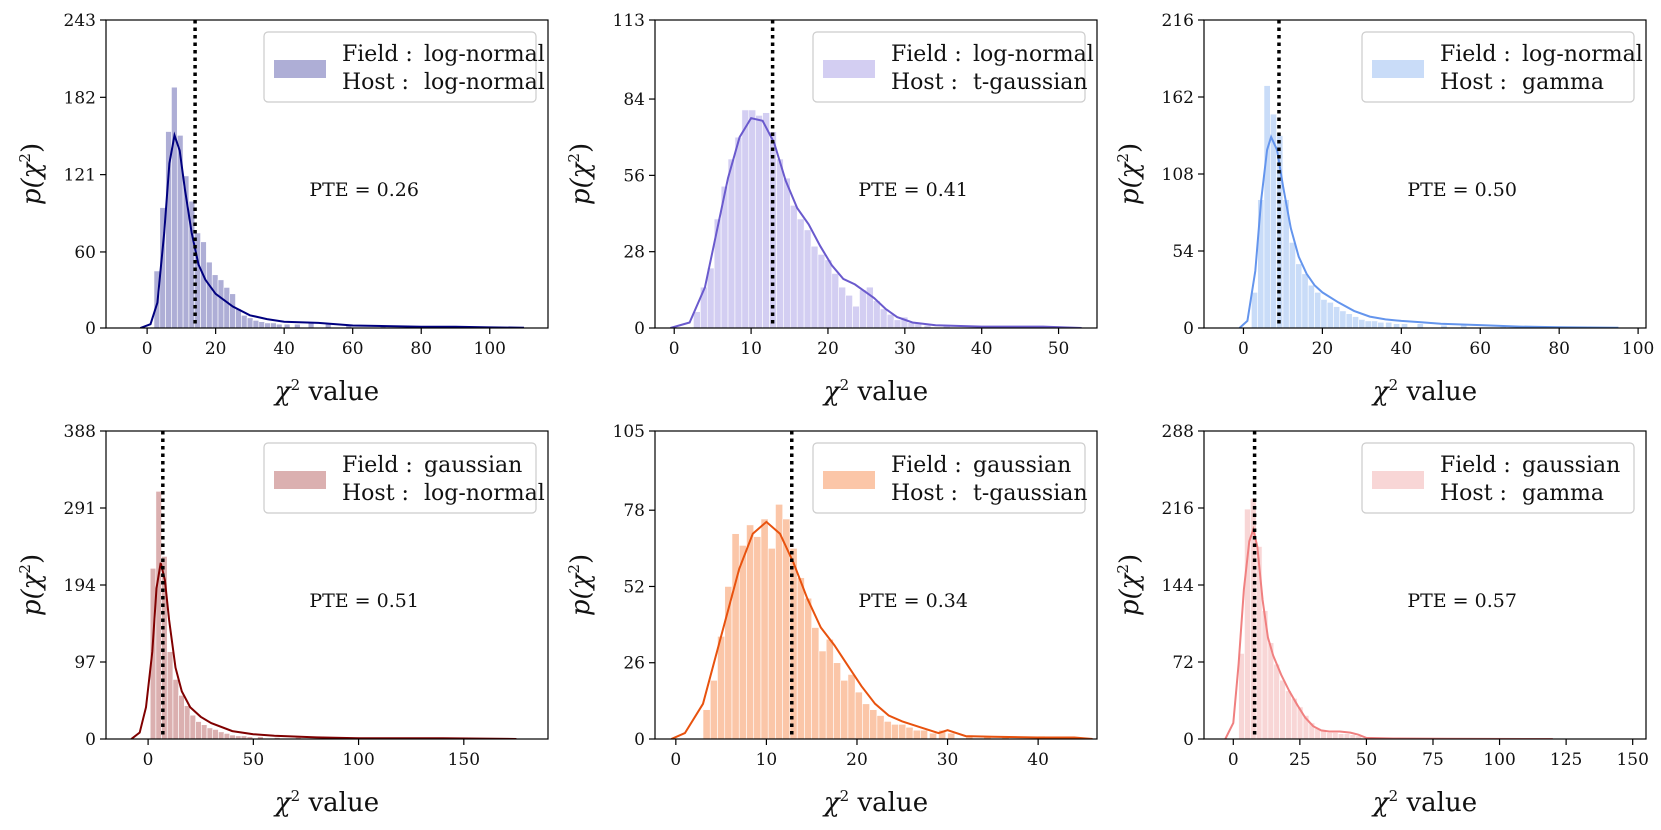  Describe the element at coordinates (1183, 252) in the screenshot. I see `y-tick-label: 54` at that location.